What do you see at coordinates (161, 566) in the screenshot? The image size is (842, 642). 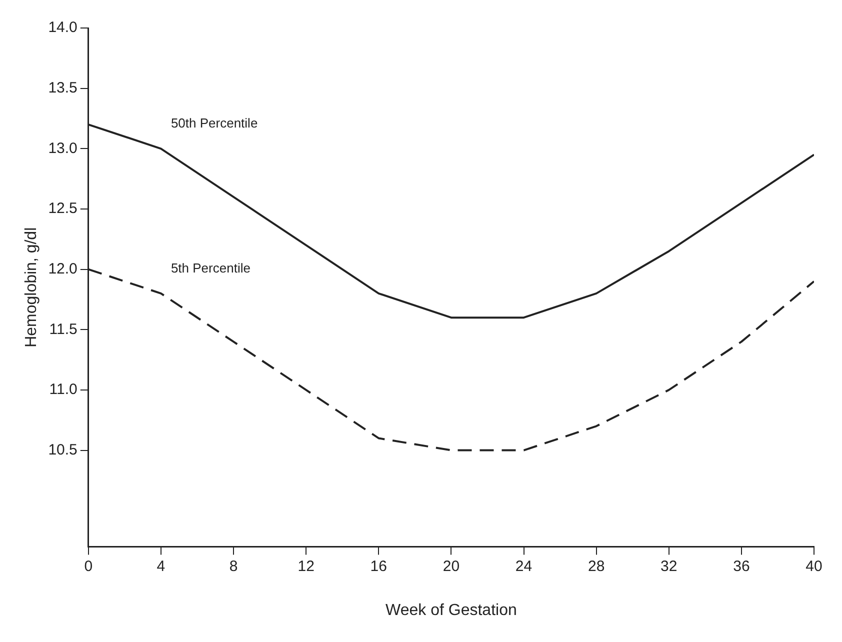 I see `x-tick-label: 4` at bounding box center [161, 566].